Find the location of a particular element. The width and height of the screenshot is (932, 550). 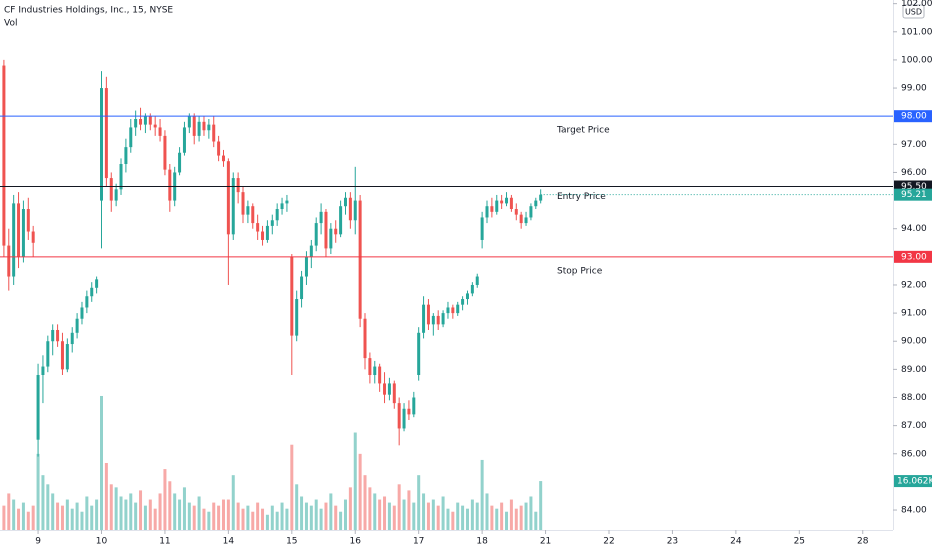

x-tick-label: 17 is located at coordinates (418, 542).